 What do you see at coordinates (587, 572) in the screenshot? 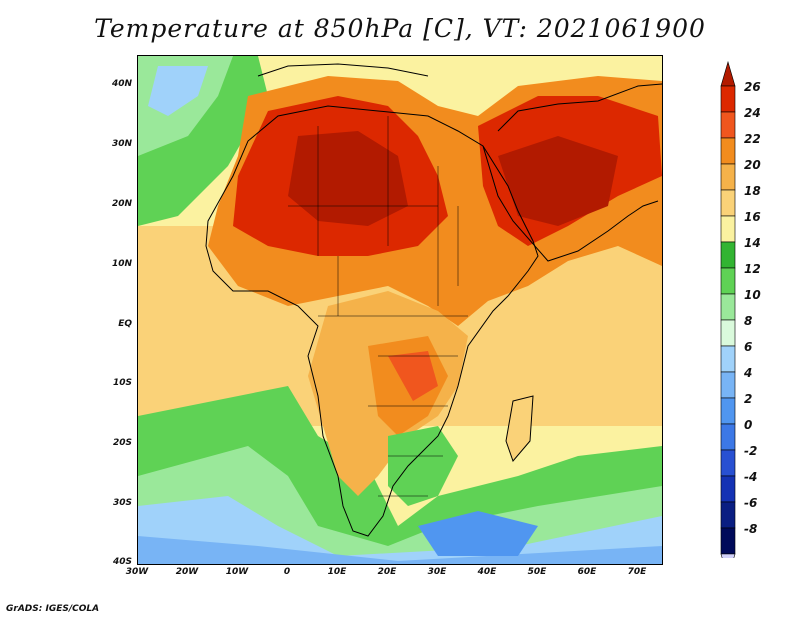
I see `lon-label-60e: 60E` at bounding box center [587, 572].